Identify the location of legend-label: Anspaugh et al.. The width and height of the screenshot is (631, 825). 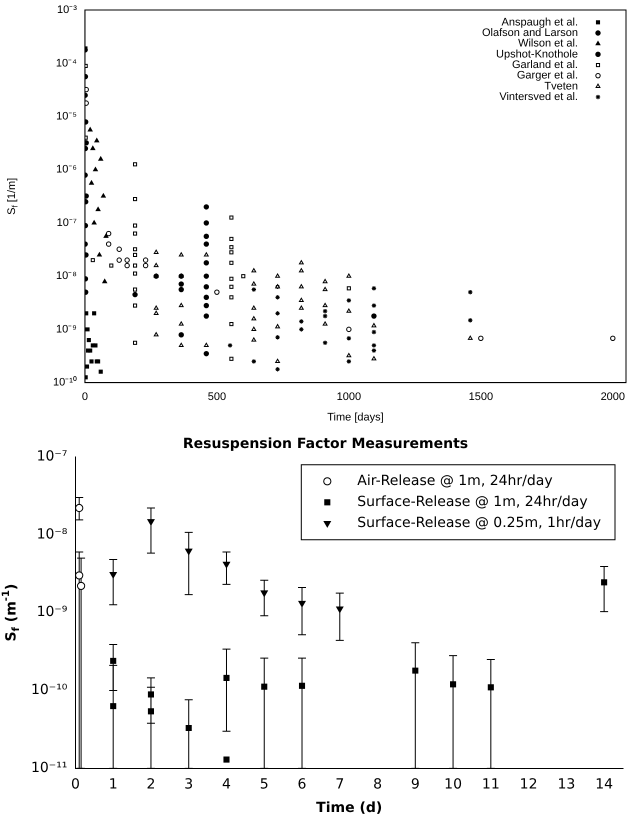
(540, 22).